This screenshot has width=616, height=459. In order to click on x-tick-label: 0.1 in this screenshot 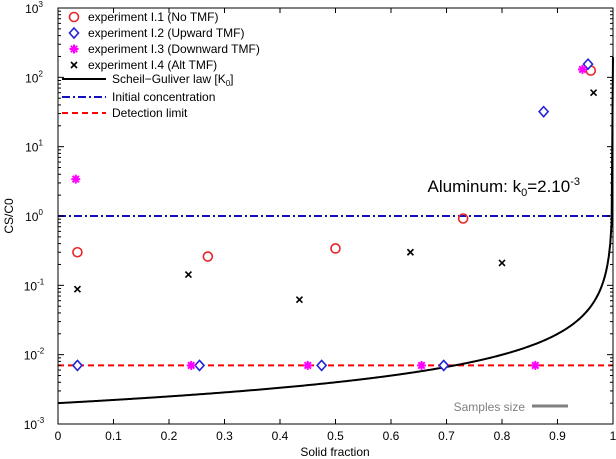, I will do `click(113, 436)`.